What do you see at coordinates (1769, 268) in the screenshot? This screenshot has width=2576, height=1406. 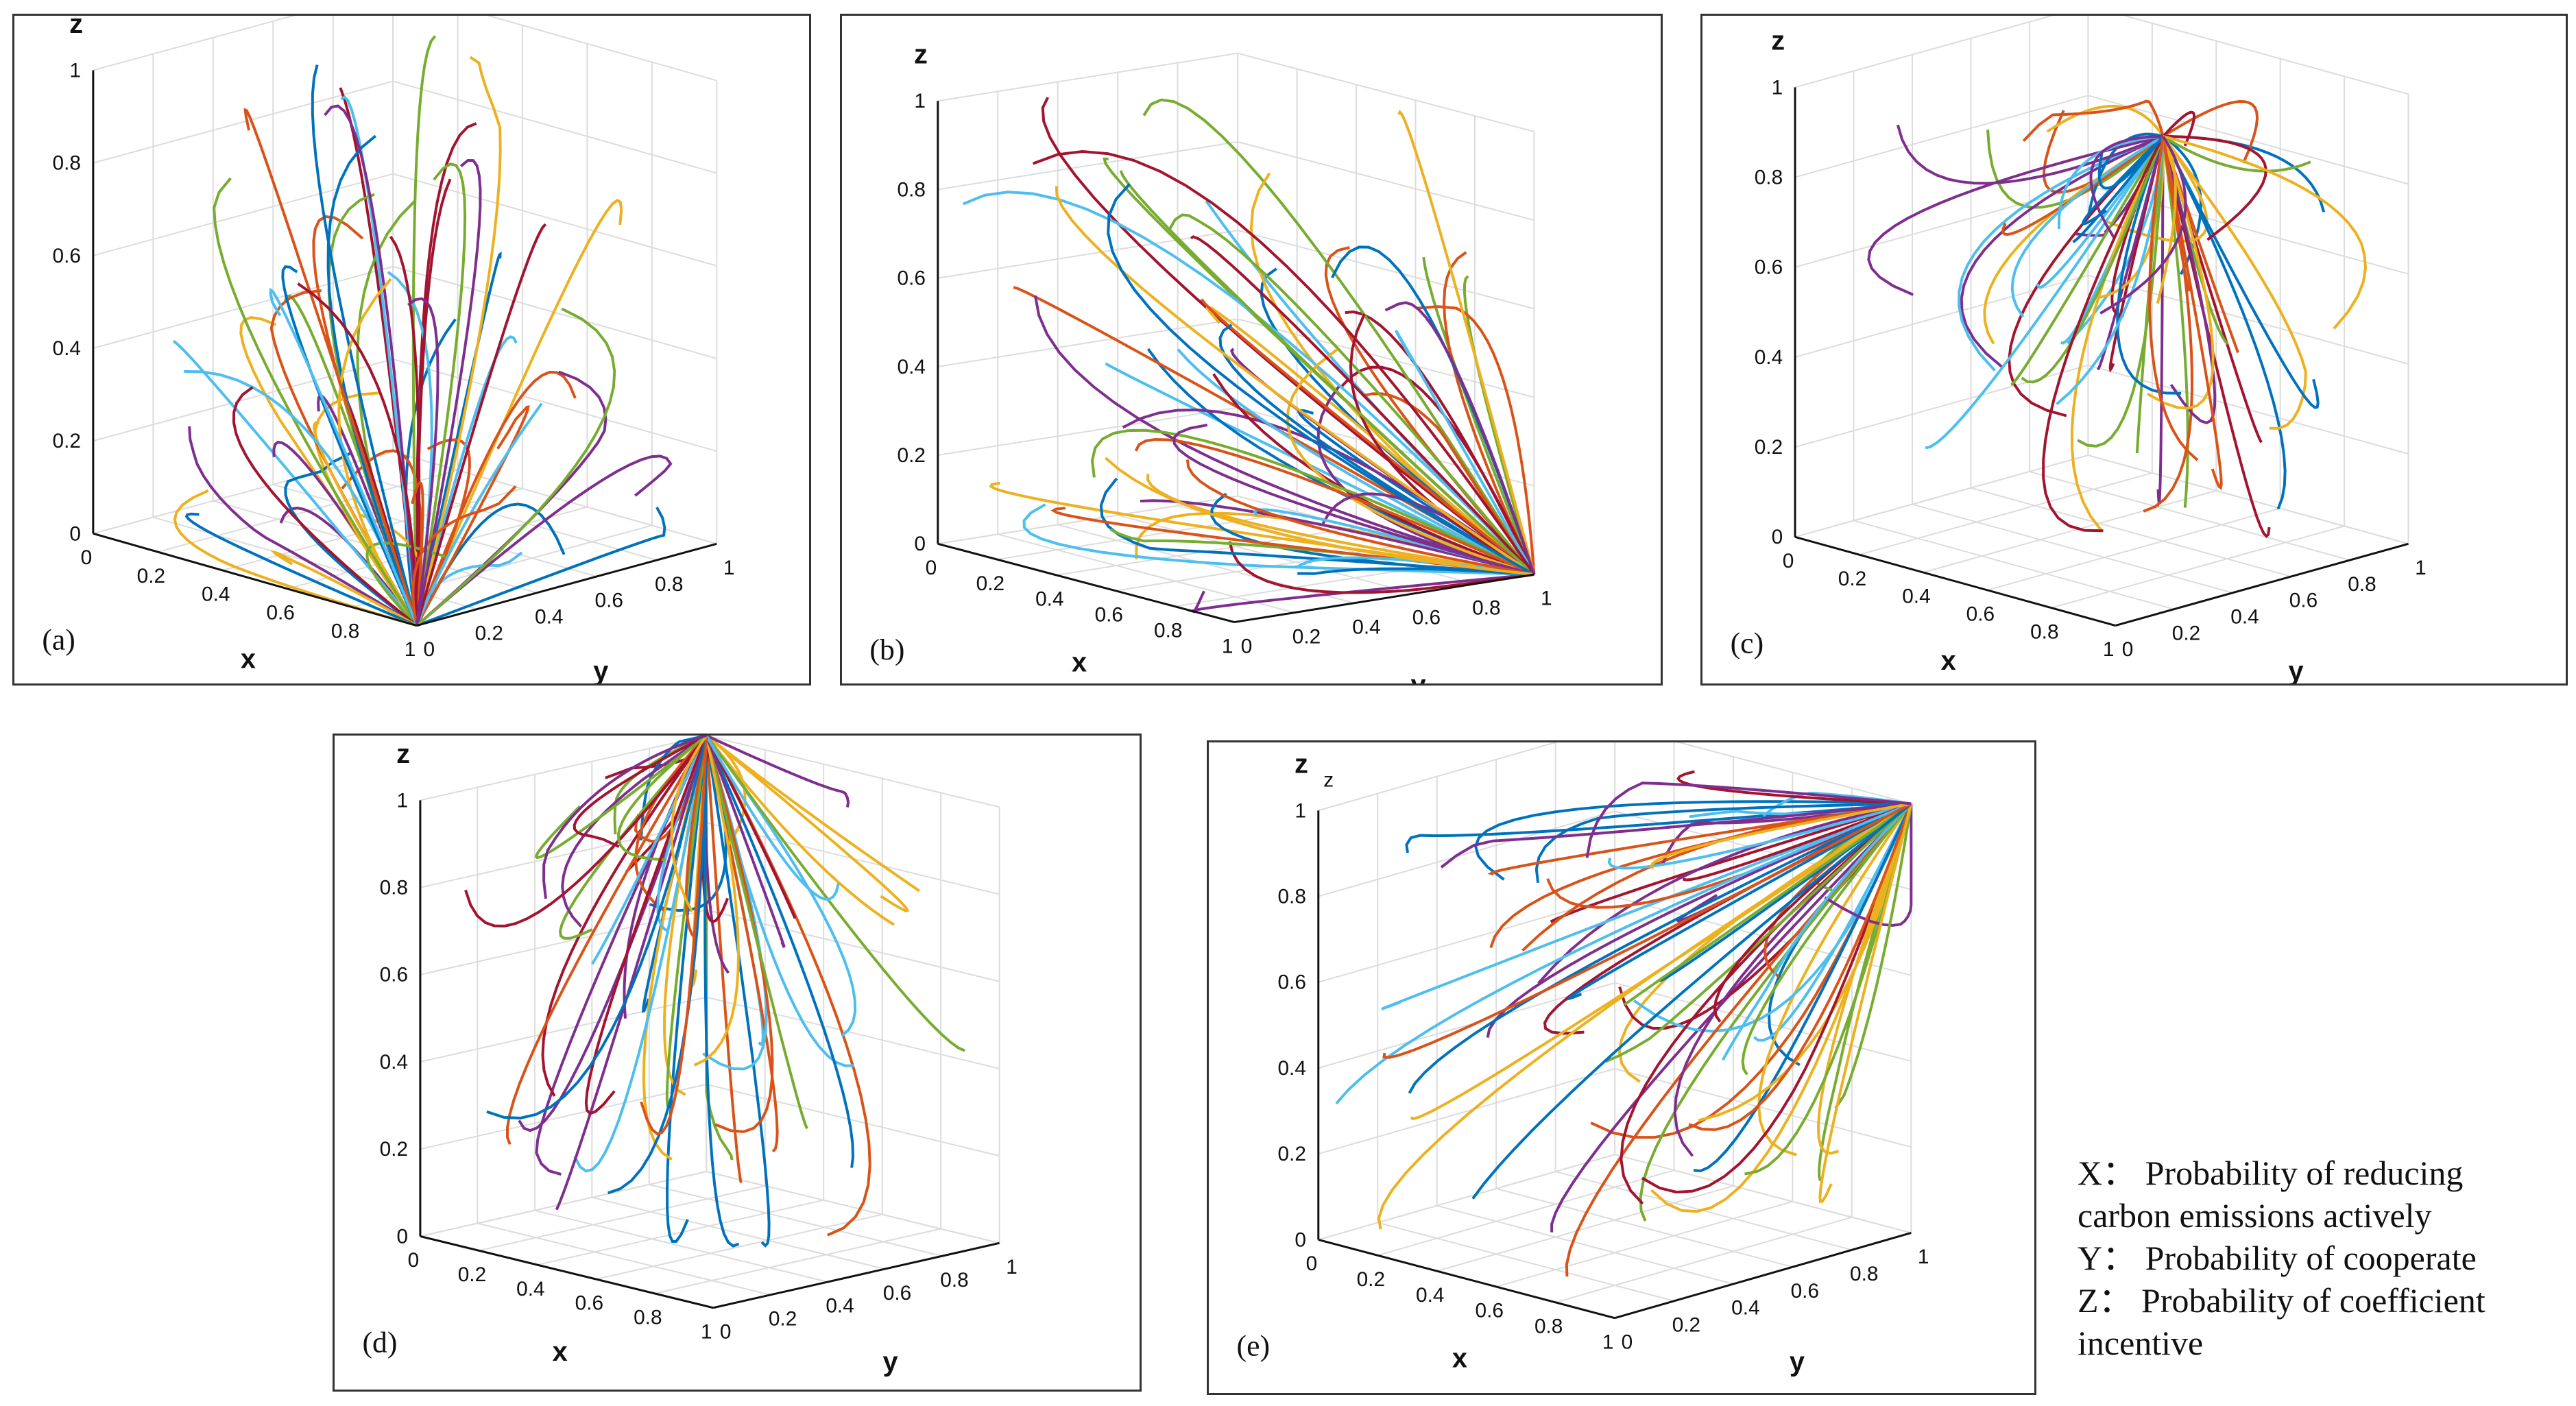 I see `z-tick-label: 0.6` at bounding box center [1769, 268].